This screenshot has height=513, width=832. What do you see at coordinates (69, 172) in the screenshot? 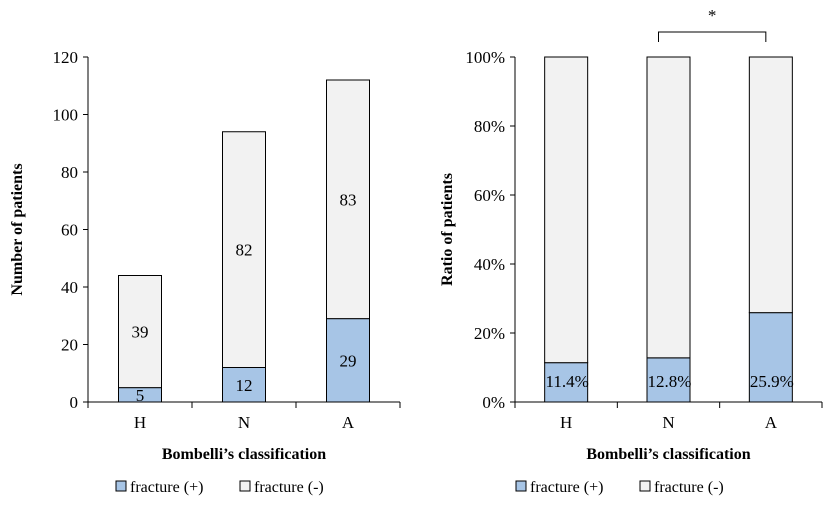
I see `y-tick-label: 80` at bounding box center [69, 172].